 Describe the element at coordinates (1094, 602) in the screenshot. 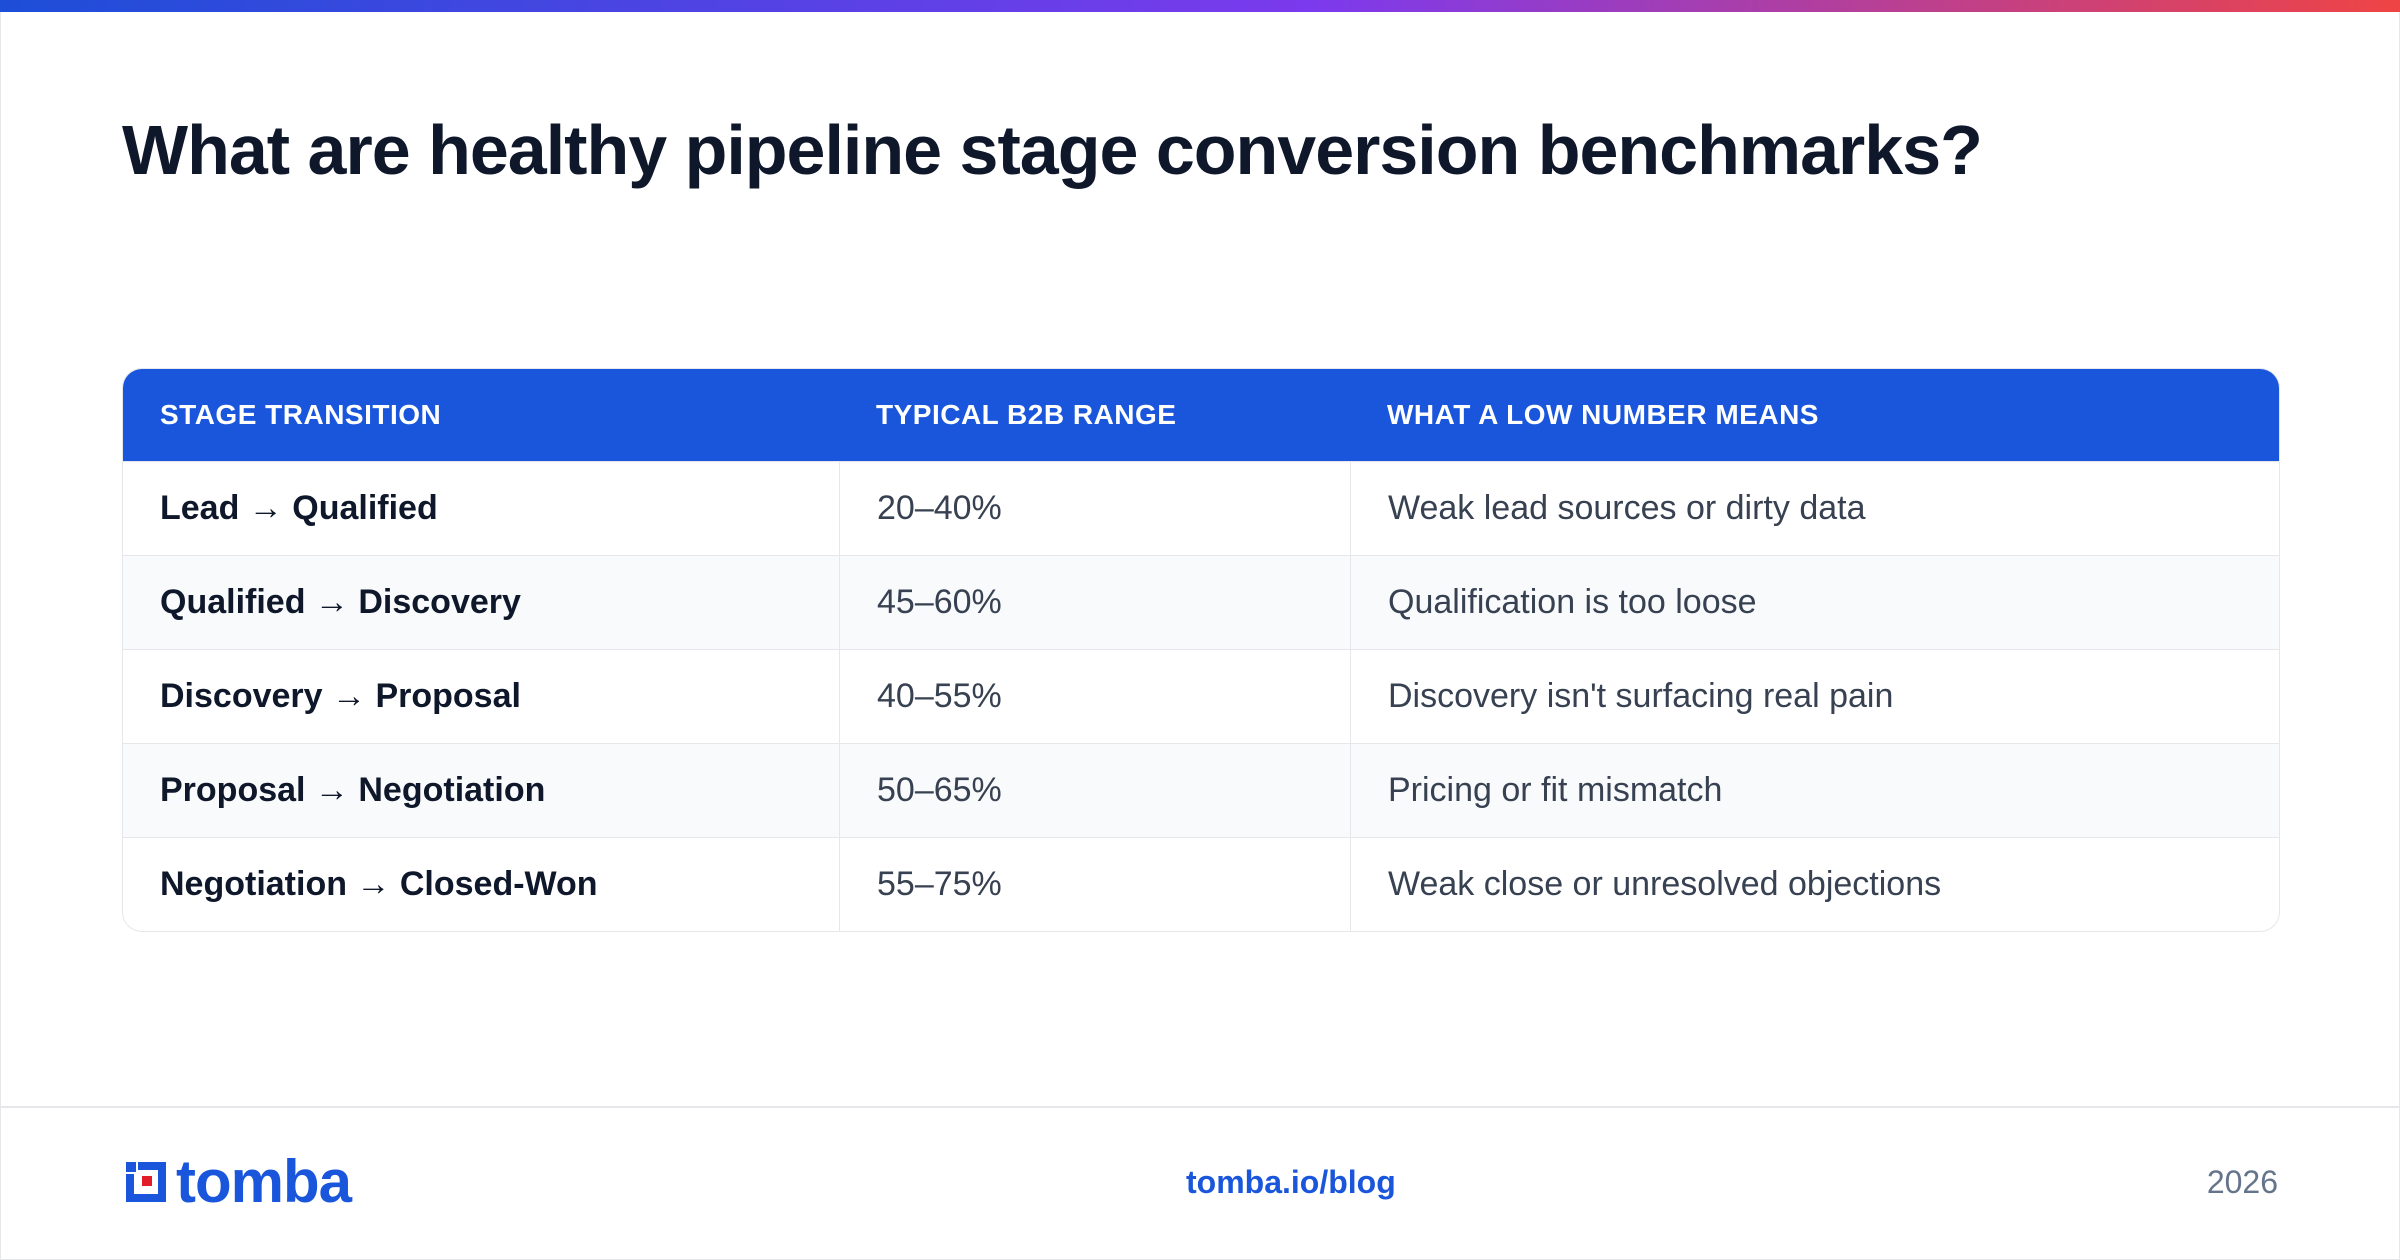

I see `cell-range: 45–60%` at that location.